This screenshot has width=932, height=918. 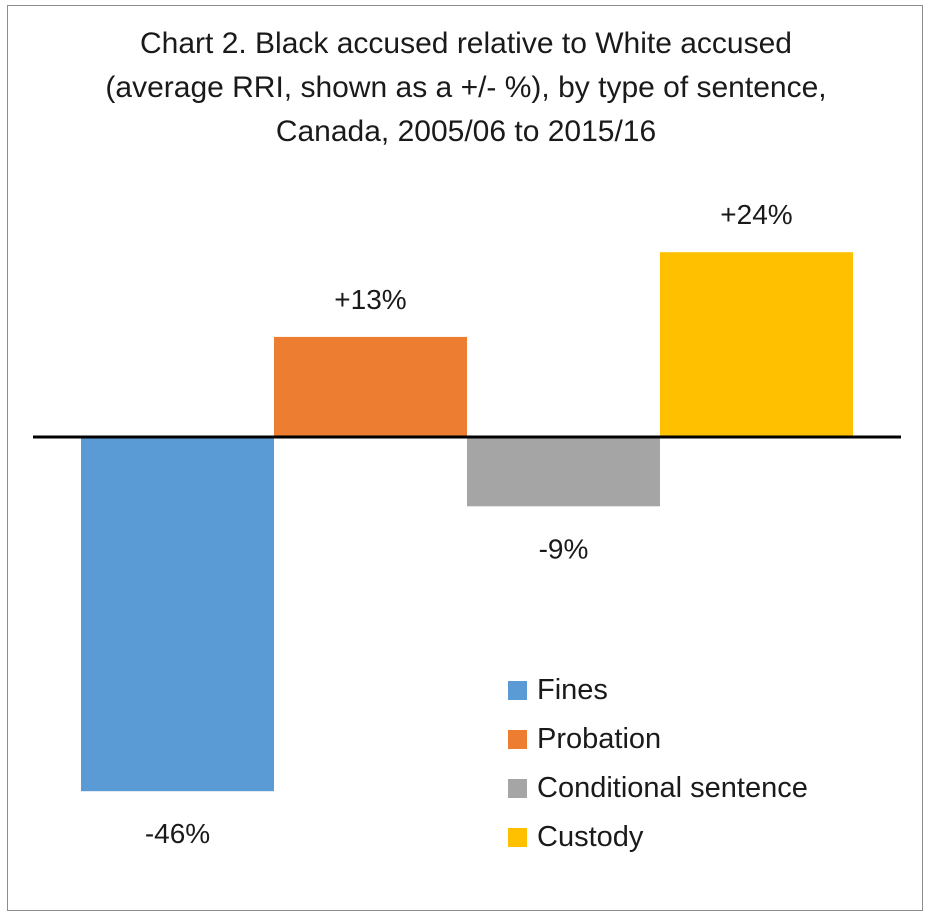 I want to click on data-label-custody: +24%, so click(x=756, y=214).